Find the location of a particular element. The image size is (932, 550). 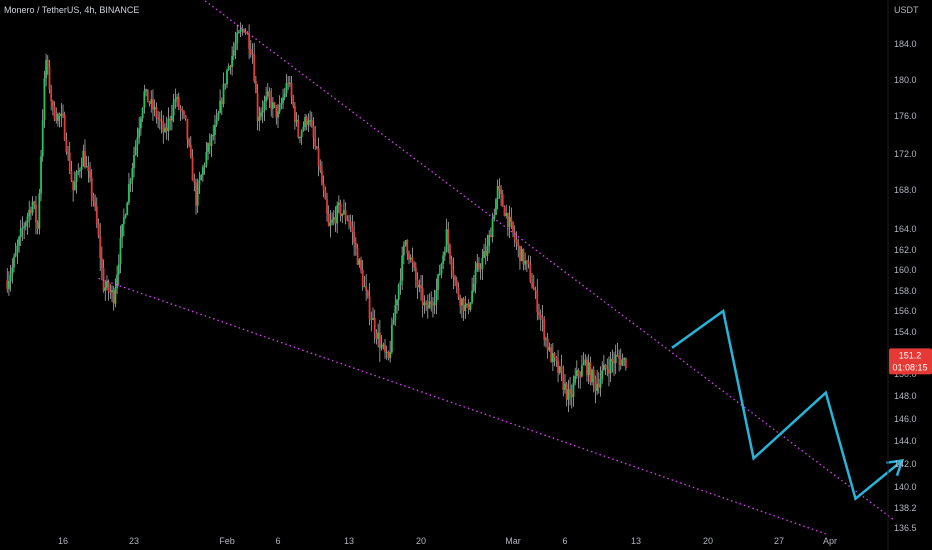

y-tick-label: 162.0 is located at coordinates (905, 250).